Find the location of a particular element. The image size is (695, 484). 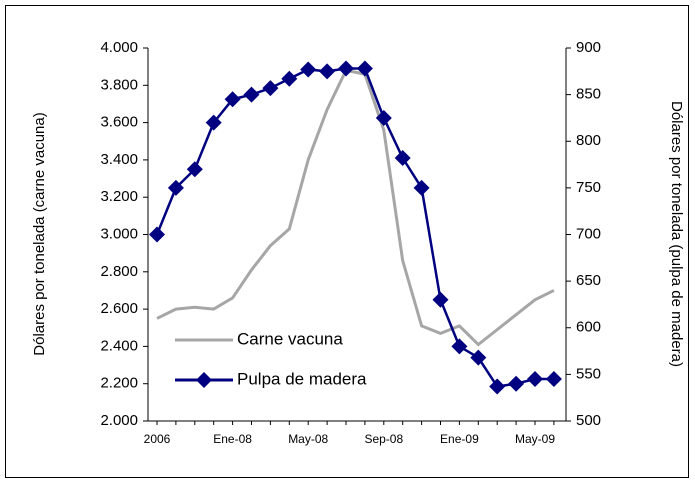

y-tick-label: 3.000 is located at coordinates (119, 233).